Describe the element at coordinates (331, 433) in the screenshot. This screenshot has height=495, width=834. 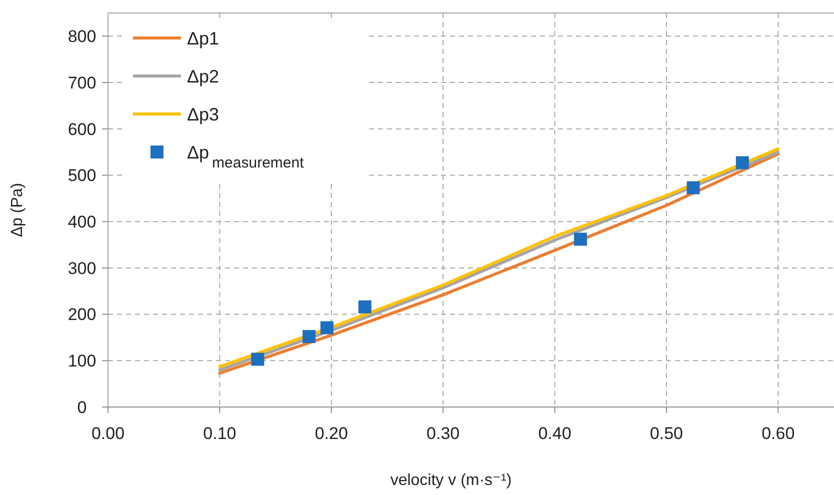
I see `x-tick-label: 0.20` at that location.